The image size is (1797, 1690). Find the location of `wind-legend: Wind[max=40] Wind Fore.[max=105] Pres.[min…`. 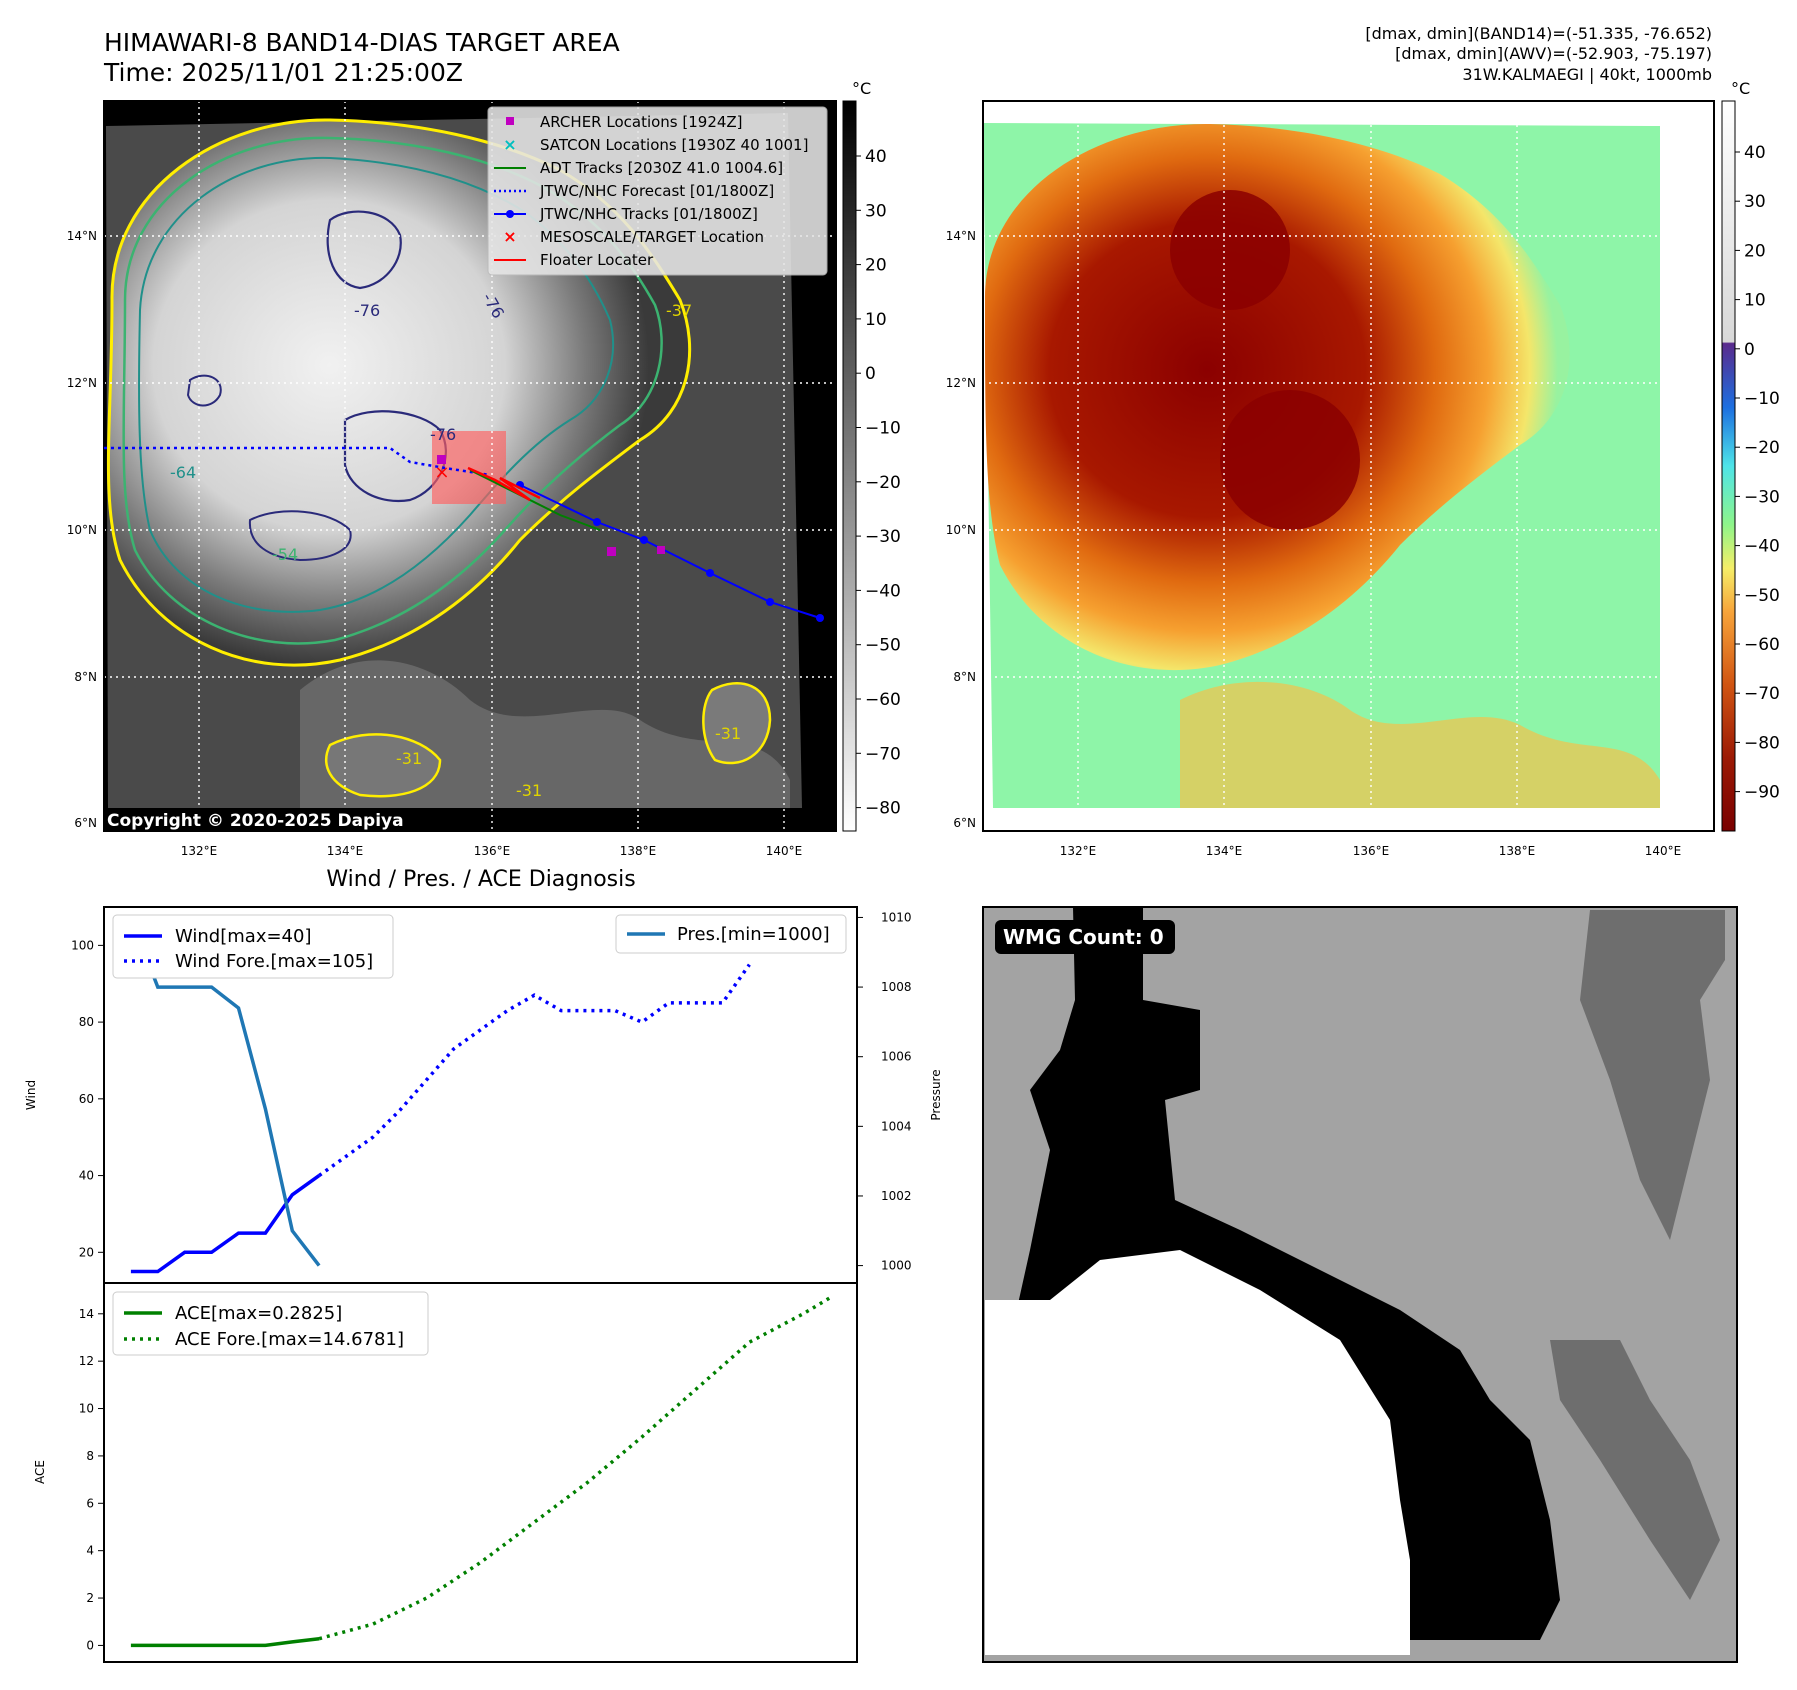

wind-legend: Wind[max=40] Wind Fore.[max=105] Pres.[min… is located at coordinates (479, 946).